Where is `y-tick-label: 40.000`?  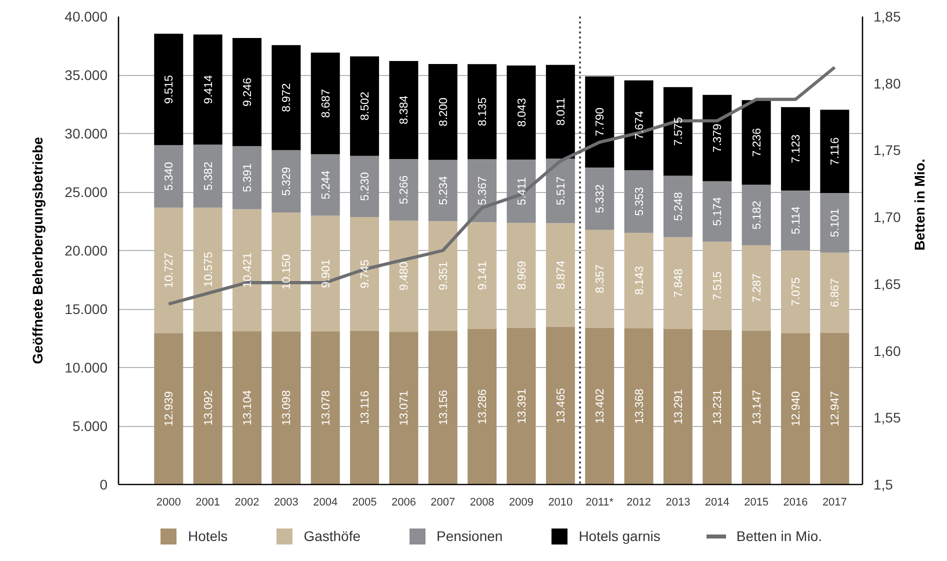
y-tick-label: 40.000 is located at coordinates (86, 16).